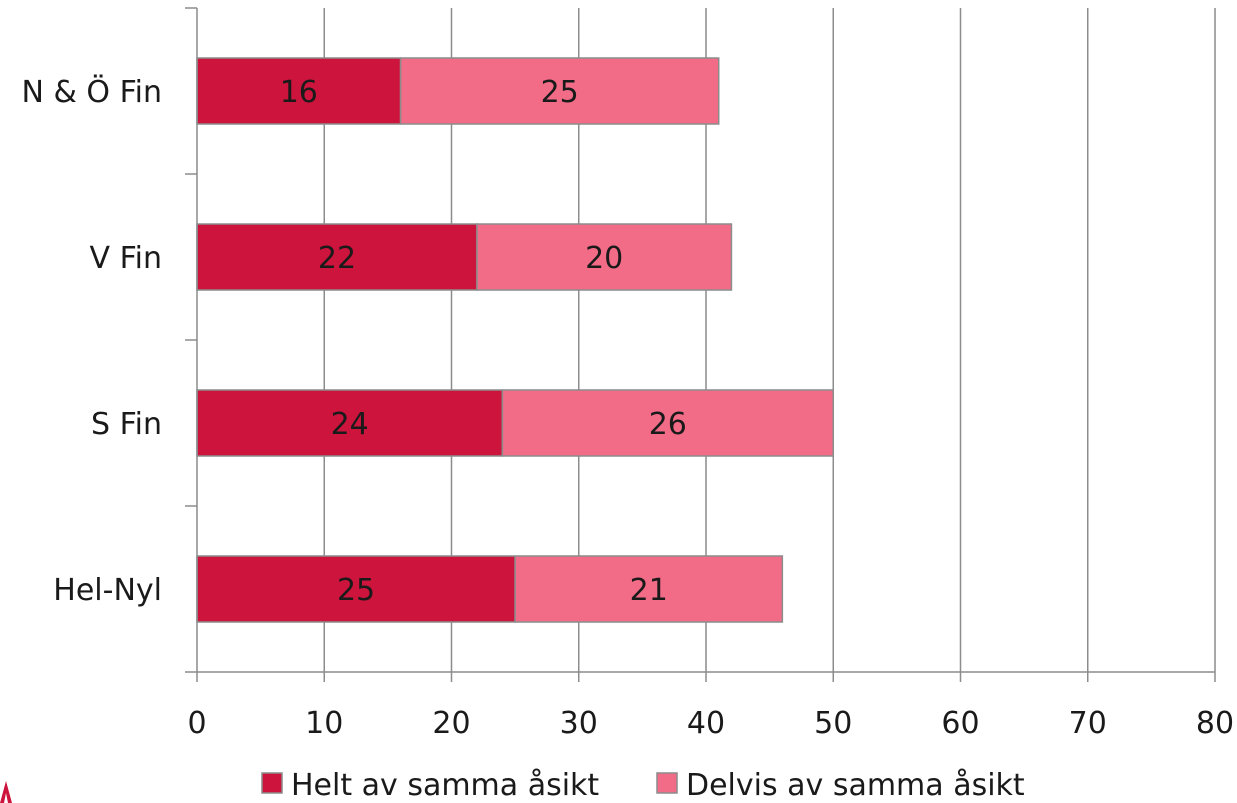 The width and height of the screenshot is (1237, 803). What do you see at coordinates (299, 92) in the screenshot?
I see `data-label-helt-0: 16` at bounding box center [299, 92].